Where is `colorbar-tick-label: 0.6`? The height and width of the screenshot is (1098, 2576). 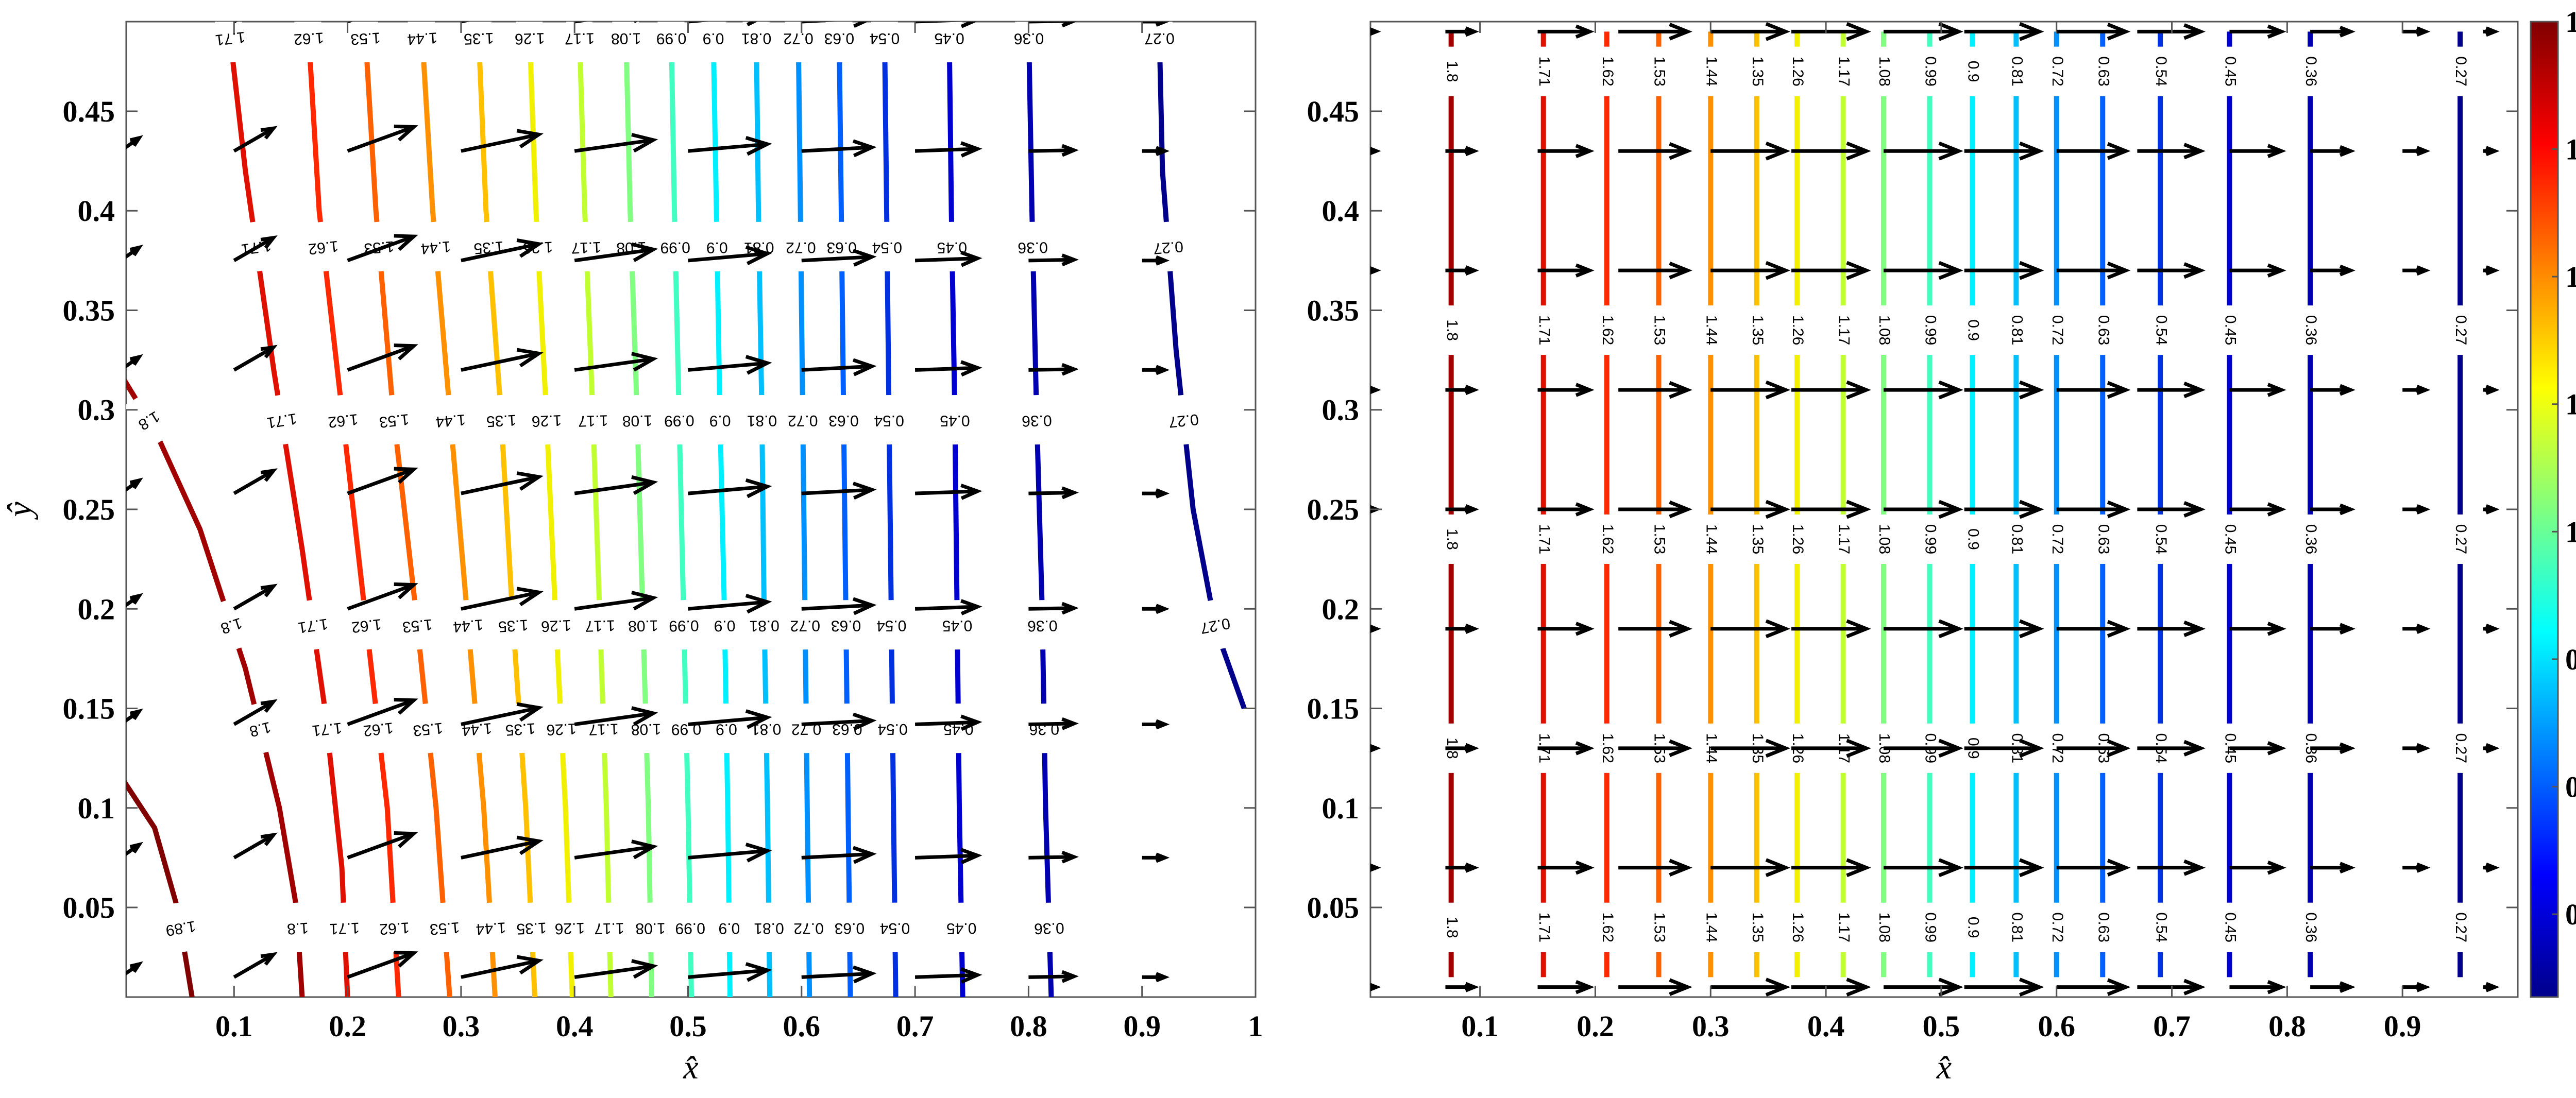 colorbar-tick-label: 0.6 is located at coordinates (2570, 786).